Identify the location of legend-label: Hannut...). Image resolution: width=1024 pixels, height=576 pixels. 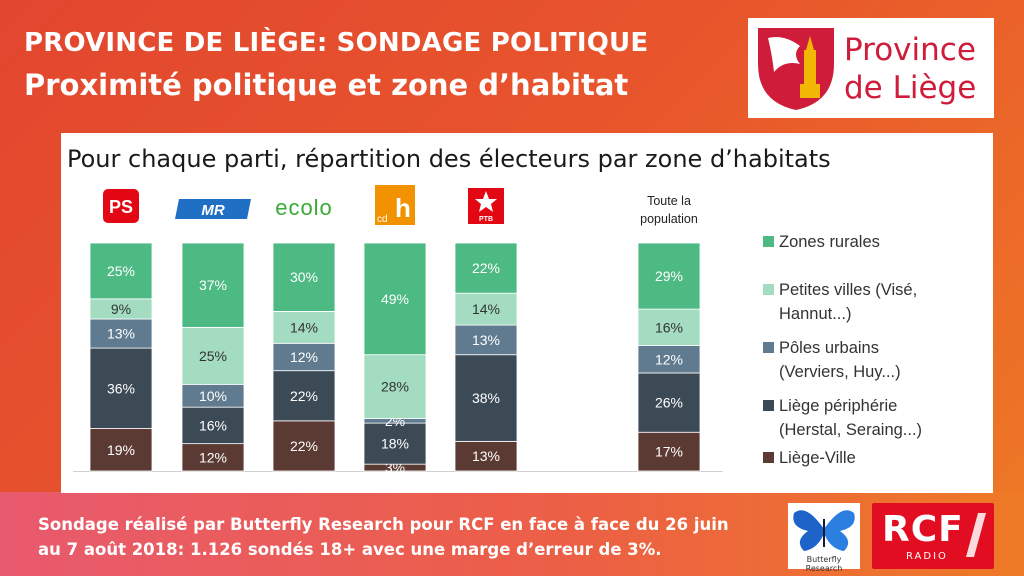
(815, 314).